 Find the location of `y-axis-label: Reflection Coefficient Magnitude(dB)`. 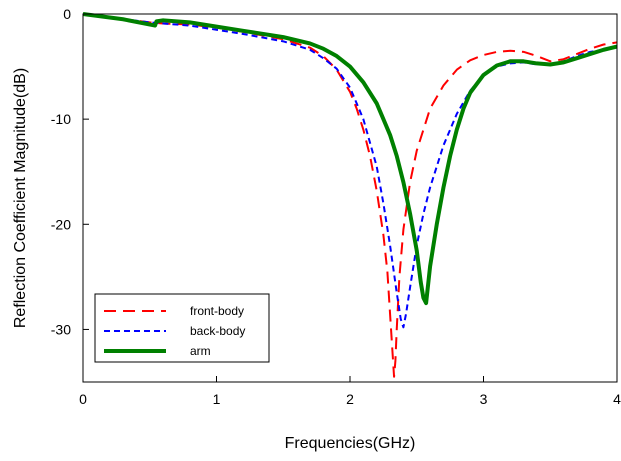

y-axis-label: Reflection Coefficient Magnitude(dB) is located at coordinates (20, 198).